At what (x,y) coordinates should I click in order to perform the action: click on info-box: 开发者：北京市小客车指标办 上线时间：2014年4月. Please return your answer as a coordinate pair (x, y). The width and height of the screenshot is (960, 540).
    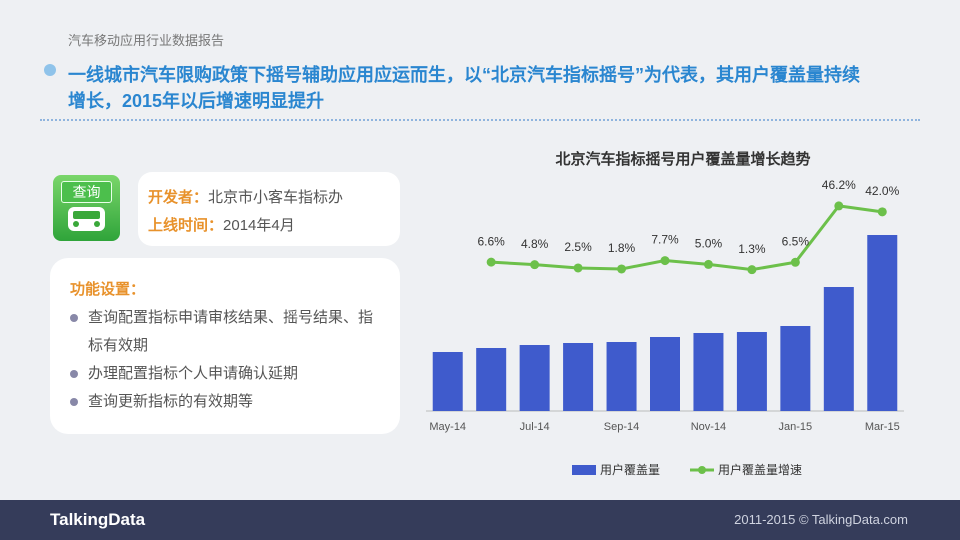
    Looking at the image, I should click on (269, 209).